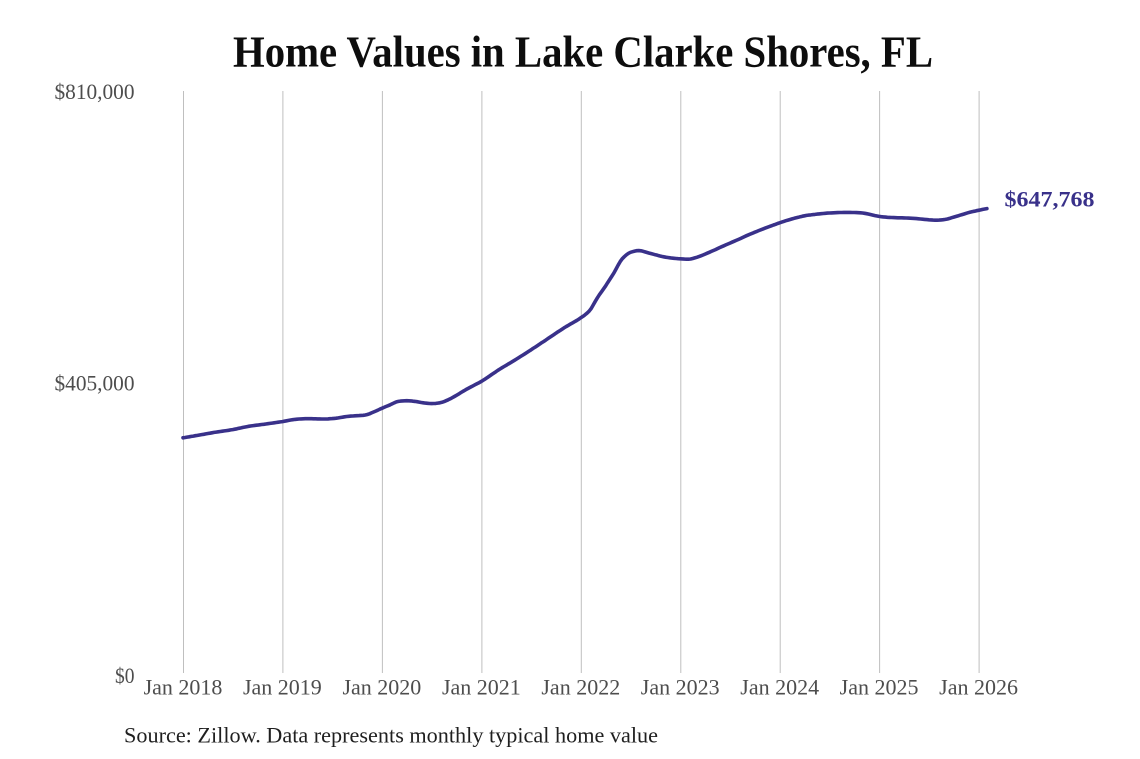 The width and height of the screenshot is (1140, 759). Describe the element at coordinates (481, 687) in the screenshot. I see `svg-text: Jan 2021` at that location.